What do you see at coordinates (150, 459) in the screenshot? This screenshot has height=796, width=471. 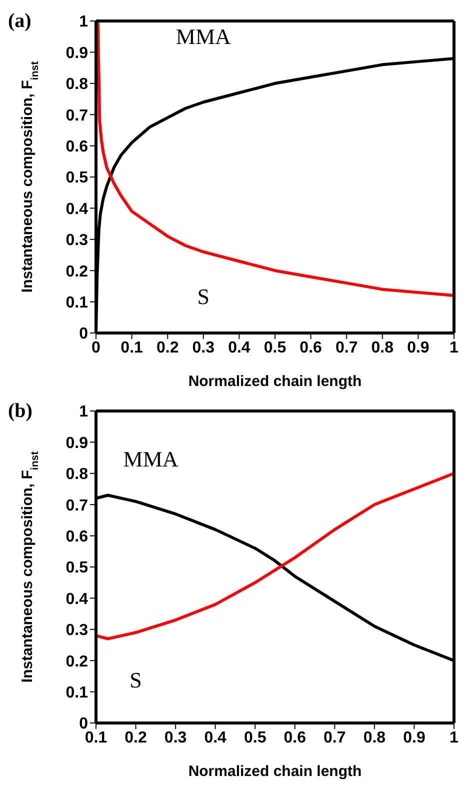 I see `series-label: MMA` at bounding box center [150, 459].